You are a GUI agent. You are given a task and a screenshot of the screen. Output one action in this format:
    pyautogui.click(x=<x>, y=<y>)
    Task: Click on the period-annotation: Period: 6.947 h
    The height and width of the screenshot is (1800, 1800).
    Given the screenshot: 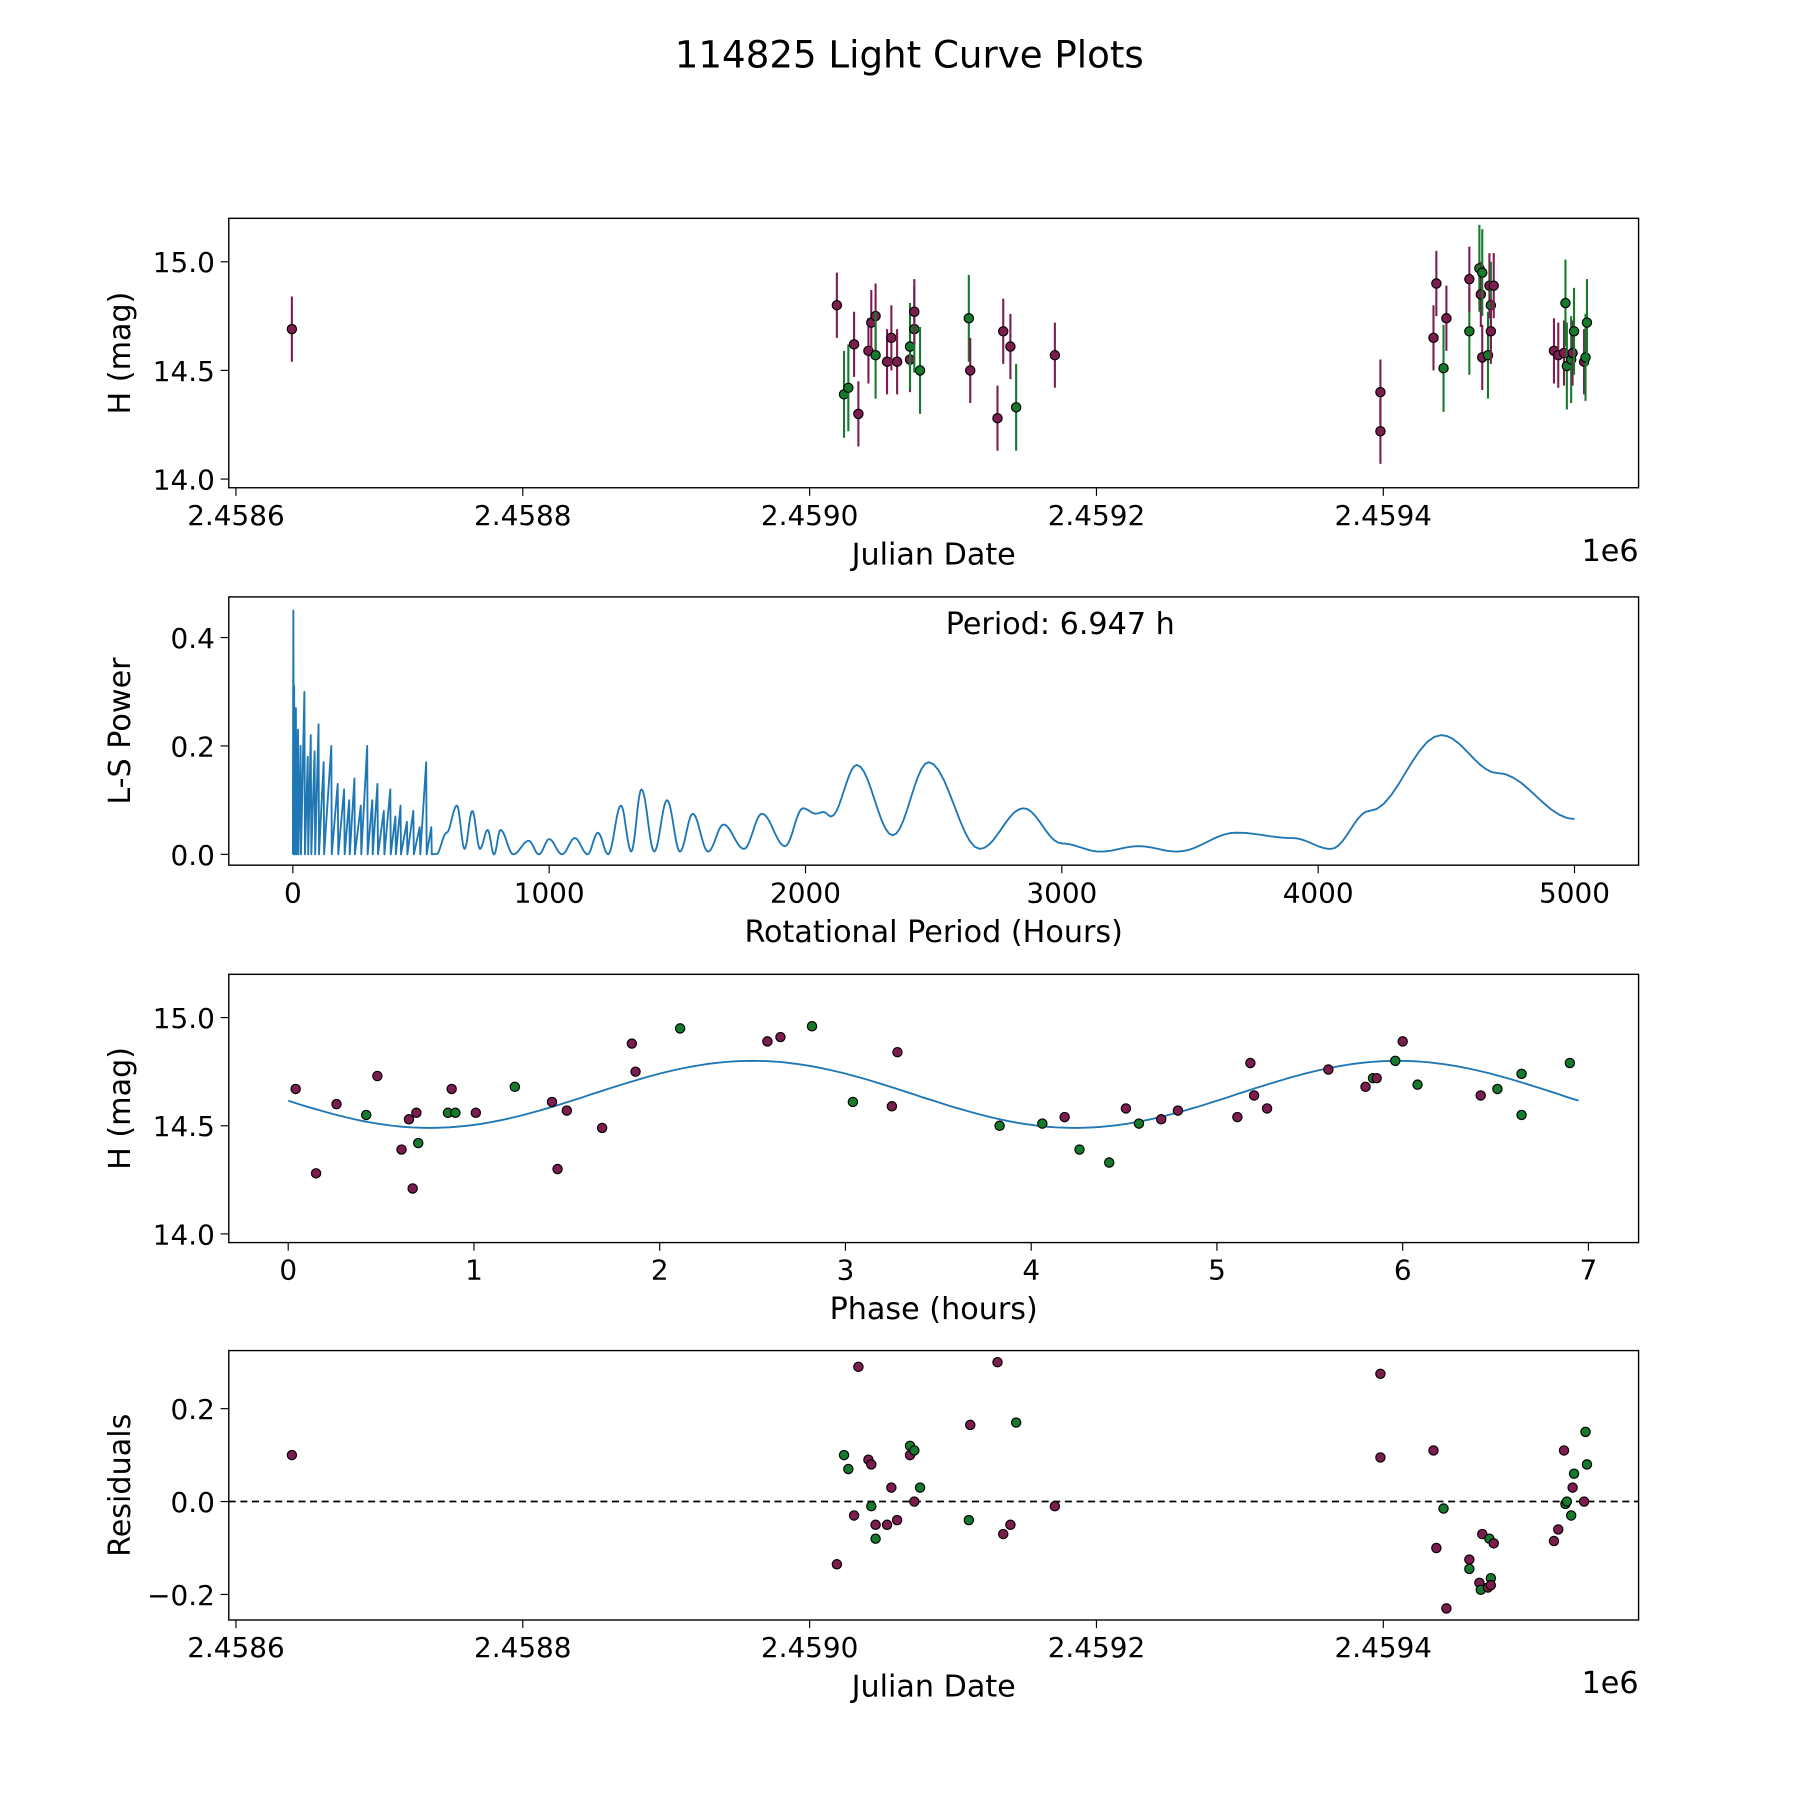 What is the action you would take?
    pyautogui.click(x=1060, y=624)
    